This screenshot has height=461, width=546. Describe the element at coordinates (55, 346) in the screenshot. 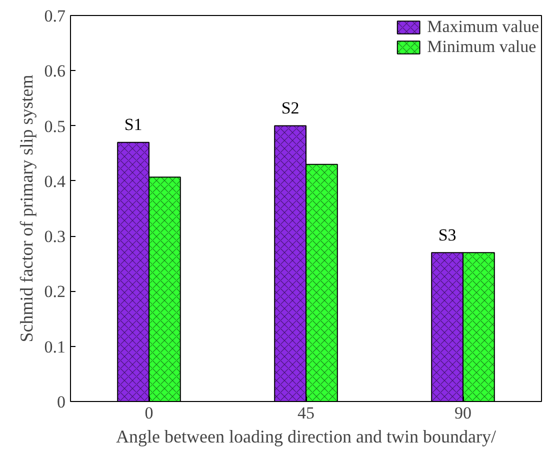

I see `y-tick-label: 0.1` at that location.